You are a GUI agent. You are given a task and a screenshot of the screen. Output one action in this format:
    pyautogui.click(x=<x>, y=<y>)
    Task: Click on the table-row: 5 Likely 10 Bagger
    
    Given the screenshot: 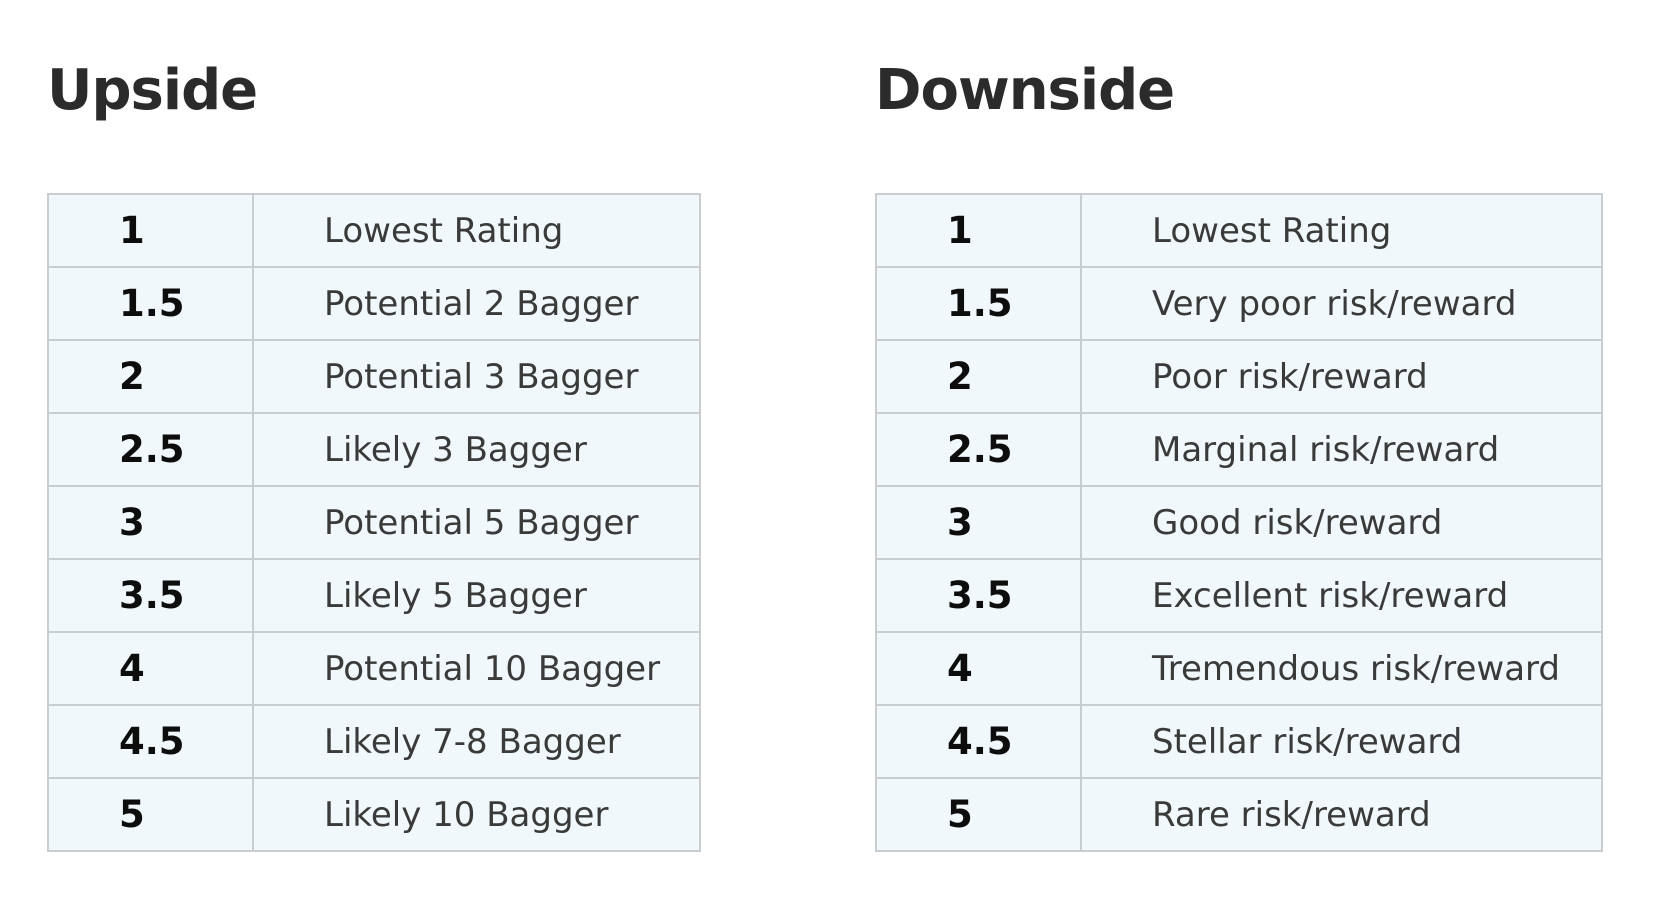 What is the action you would take?
    pyautogui.click(x=374, y=814)
    